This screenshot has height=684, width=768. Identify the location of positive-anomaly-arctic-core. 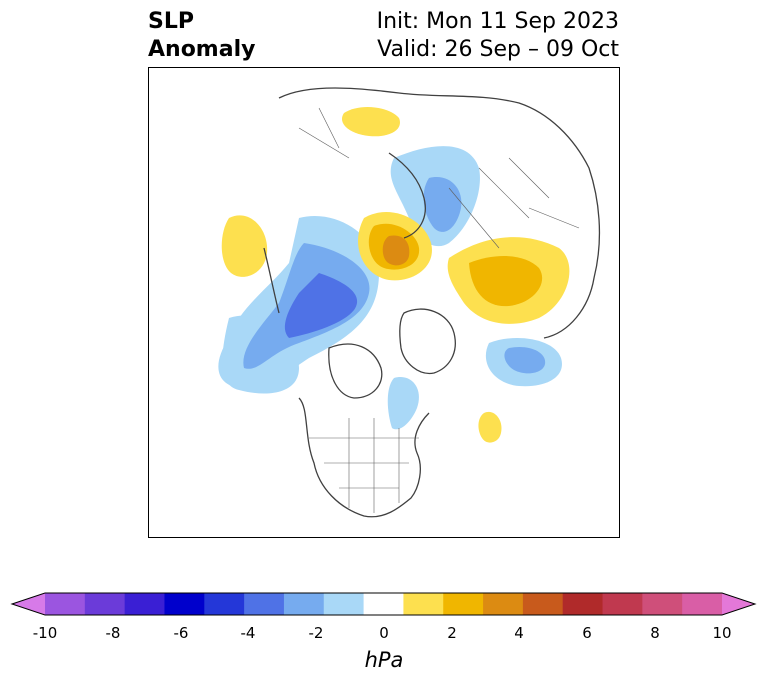
(396, 250).